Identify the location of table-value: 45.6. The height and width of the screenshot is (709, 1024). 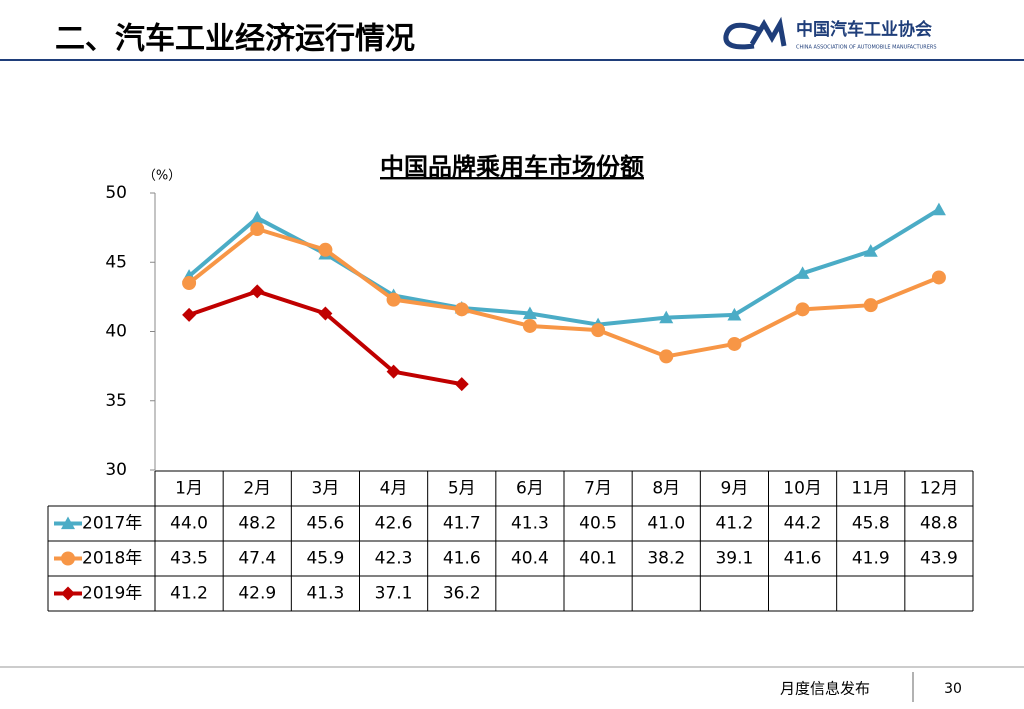
(325, 524).